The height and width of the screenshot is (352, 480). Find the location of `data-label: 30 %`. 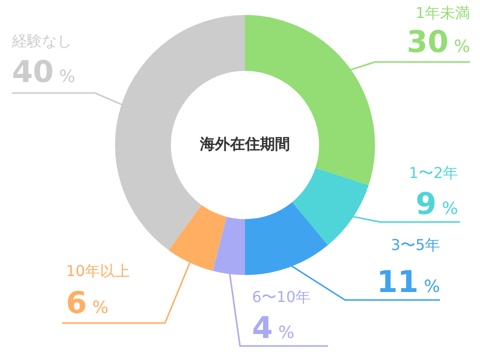

data-label: 30 % is located at coordinates (438, 42).